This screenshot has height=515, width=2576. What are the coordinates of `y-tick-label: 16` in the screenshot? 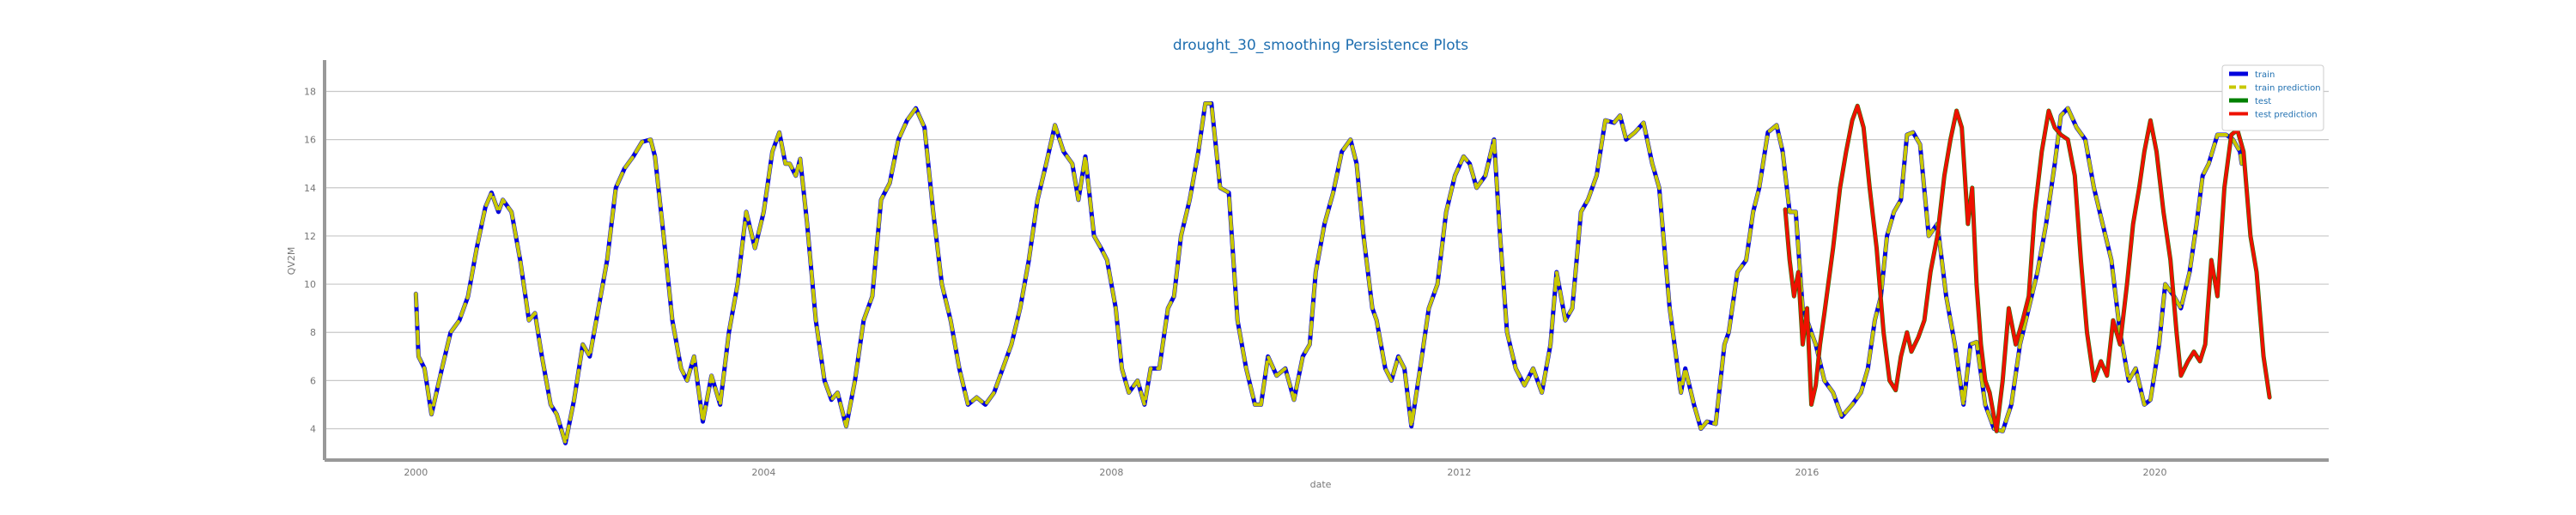 It's located at (310, 140).